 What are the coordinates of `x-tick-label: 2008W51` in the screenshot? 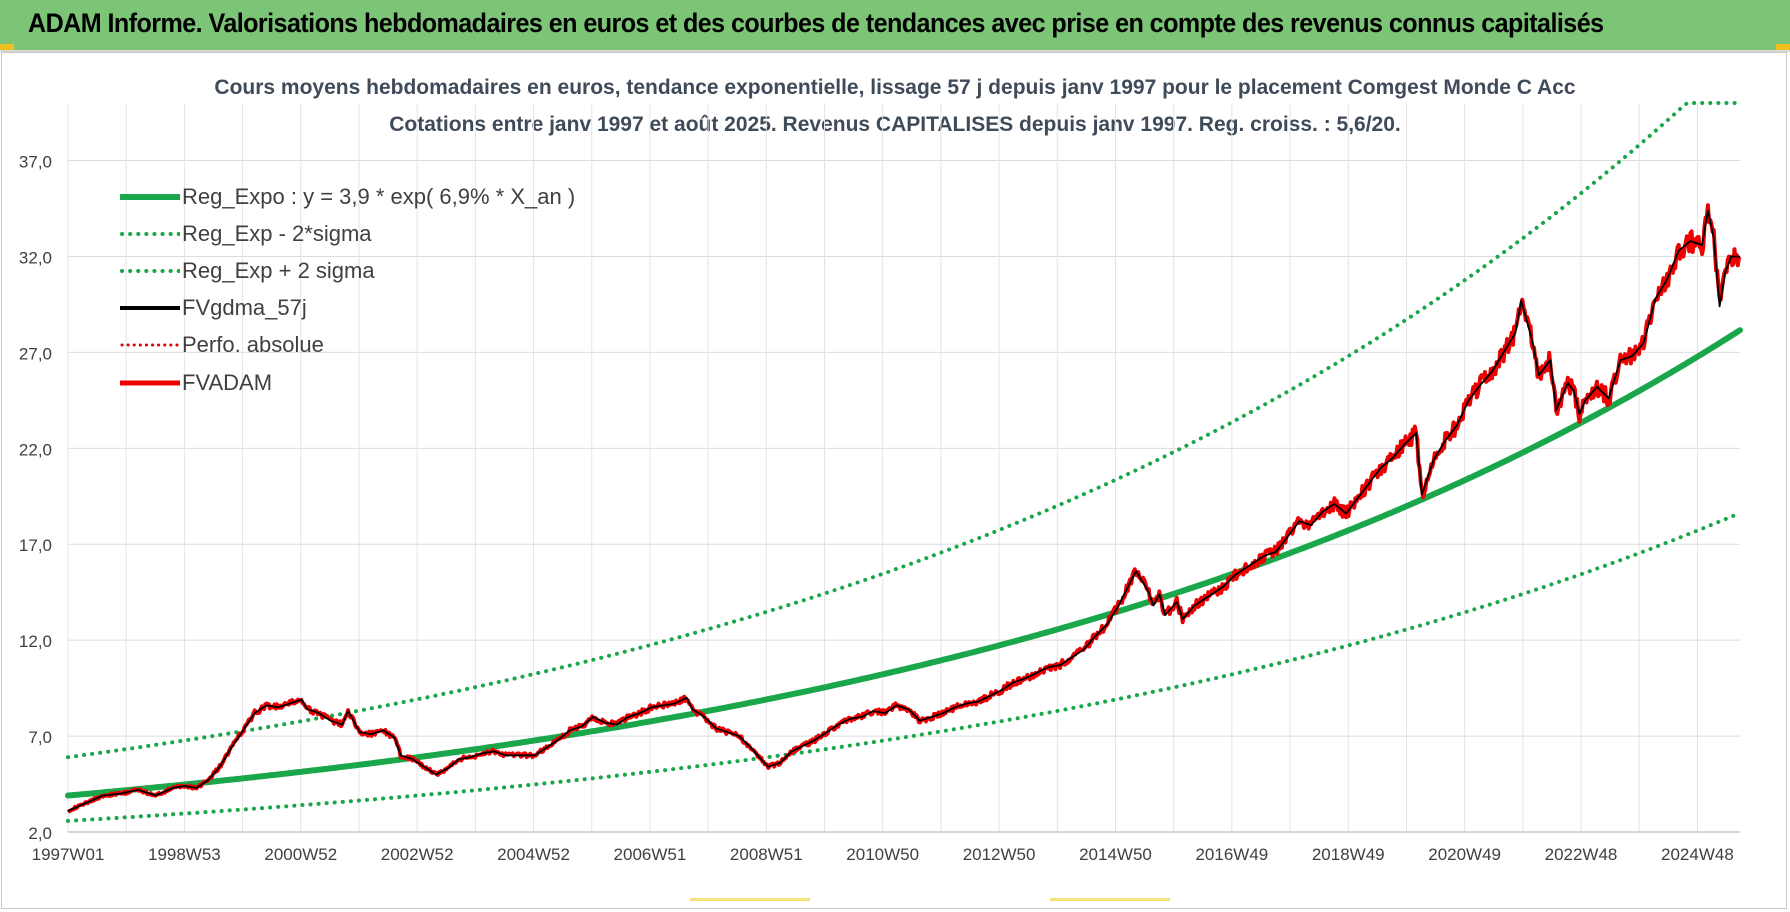 It's located at (766, 854).